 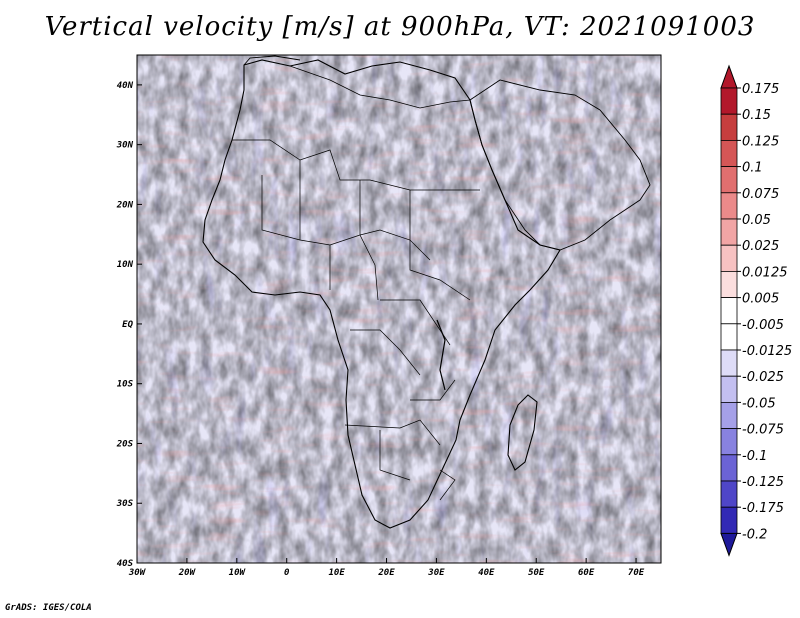 What do you see at coordinates (436, 573) in the screenshot?
I see `x-tick-label: 30E` at bounding box center [436, 573].